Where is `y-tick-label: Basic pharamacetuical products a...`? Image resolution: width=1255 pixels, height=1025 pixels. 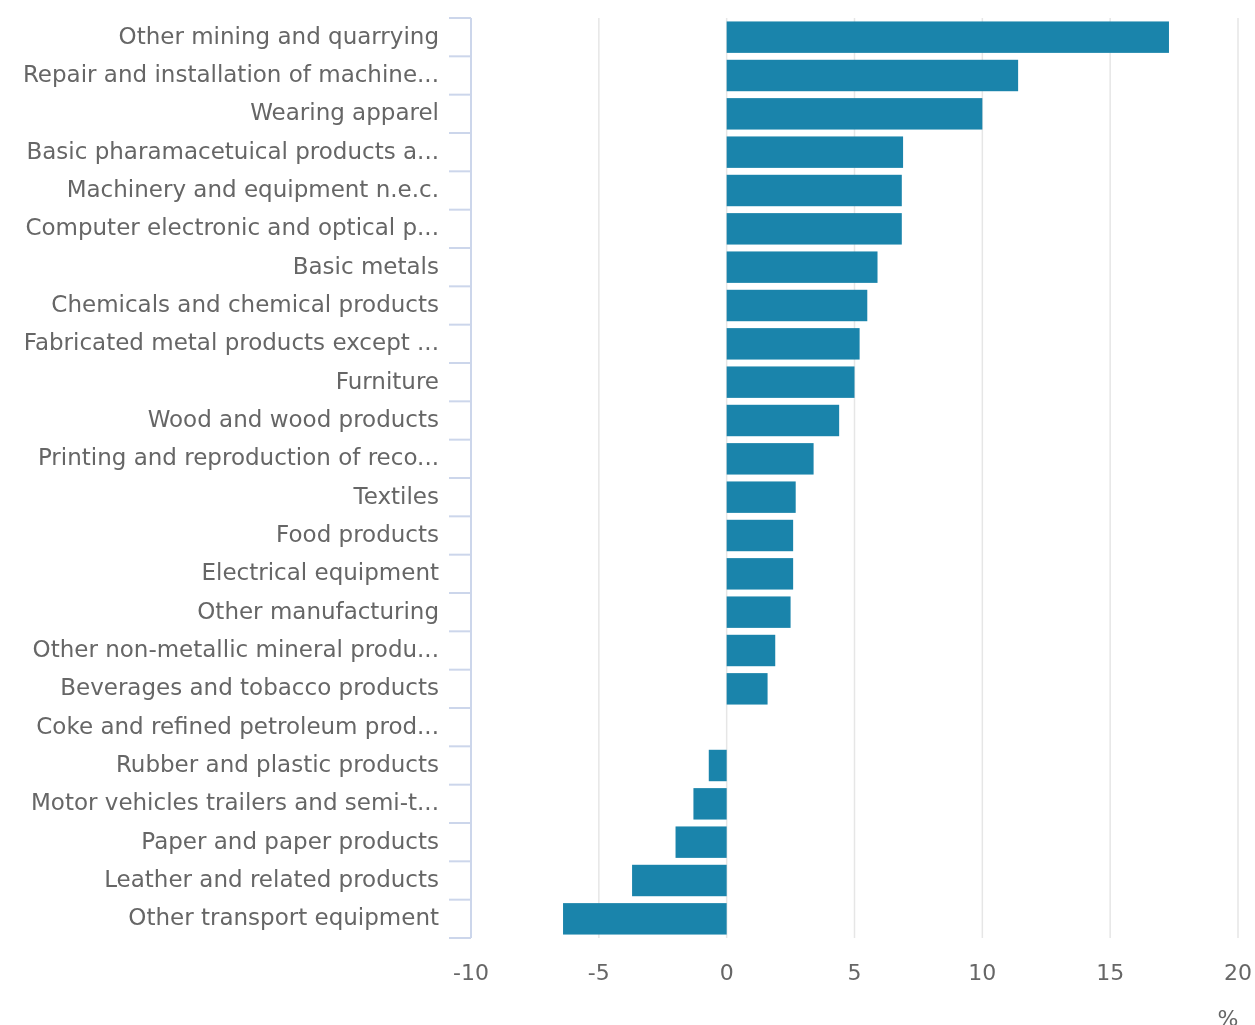 y-tick-label: Basic pharamacetuical products a... is located at coordinates (232, 150).